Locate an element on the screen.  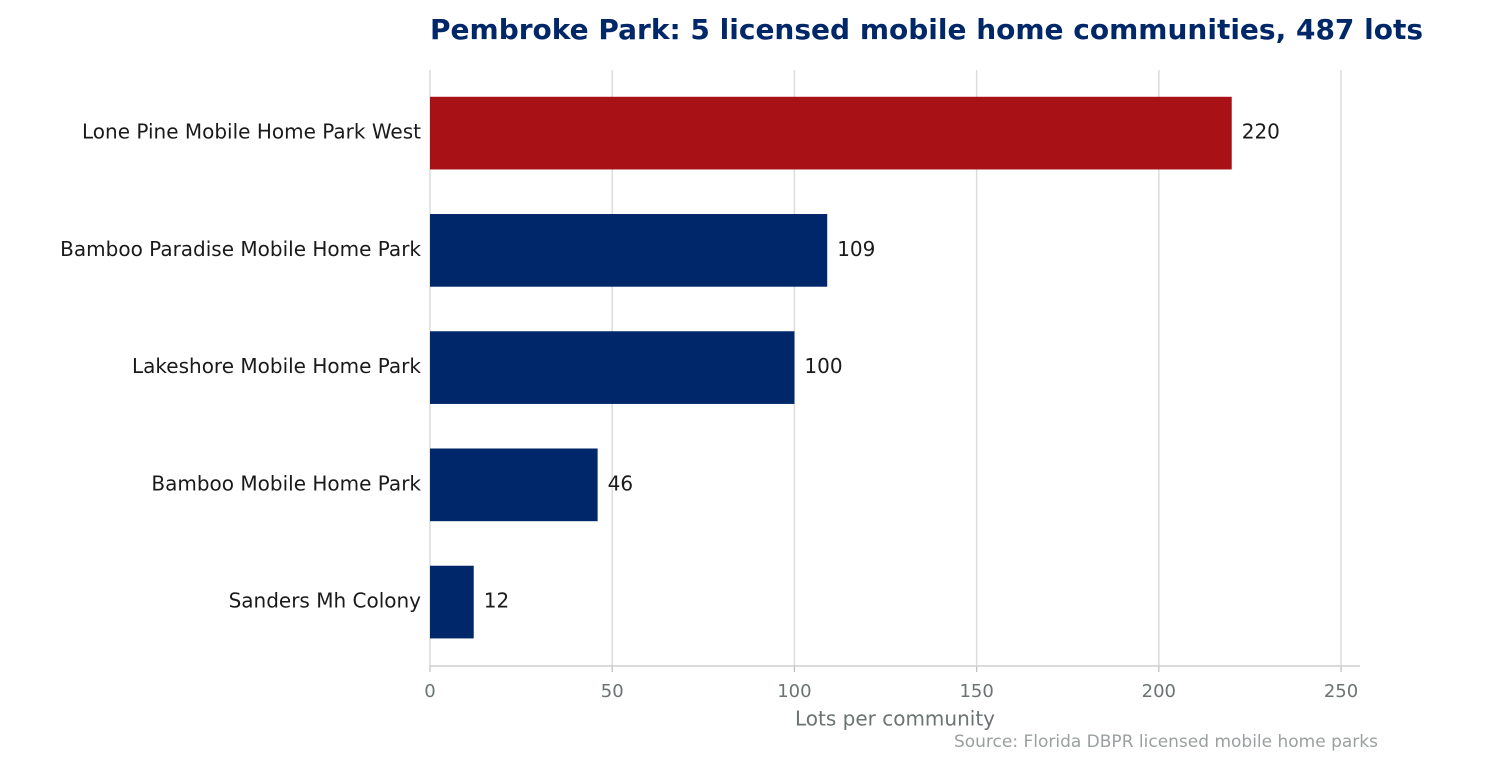
value-label: 100 is located at coordinates (823, 366).